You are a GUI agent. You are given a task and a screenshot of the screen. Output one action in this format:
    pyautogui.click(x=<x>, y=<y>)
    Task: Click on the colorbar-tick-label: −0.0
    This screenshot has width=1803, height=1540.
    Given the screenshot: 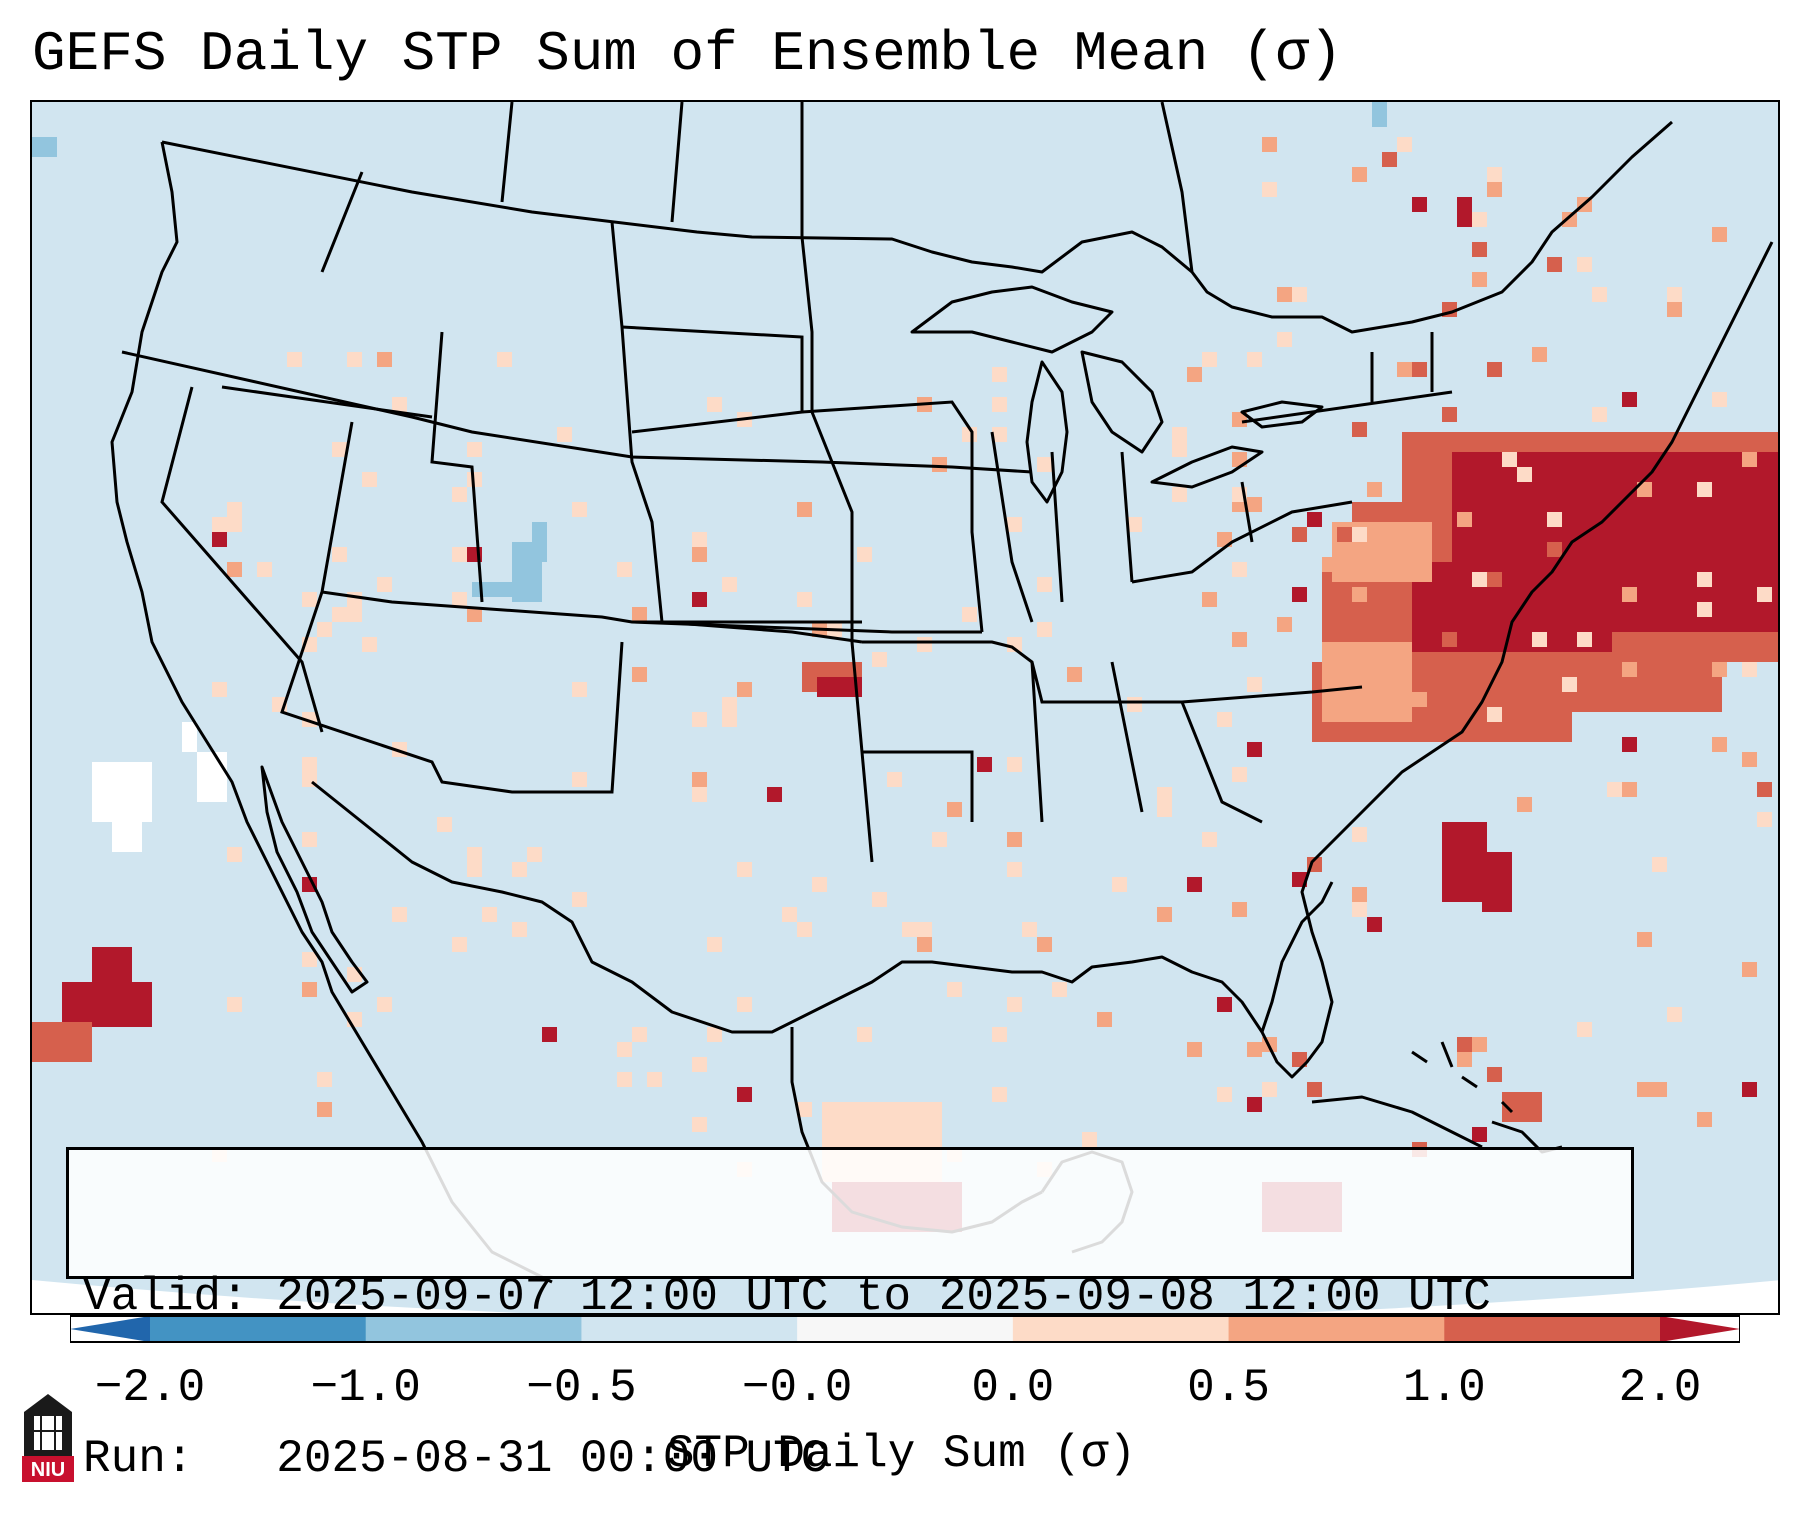 What is the action you would take?
    pyautogui.click(x=797, y=1388)
    